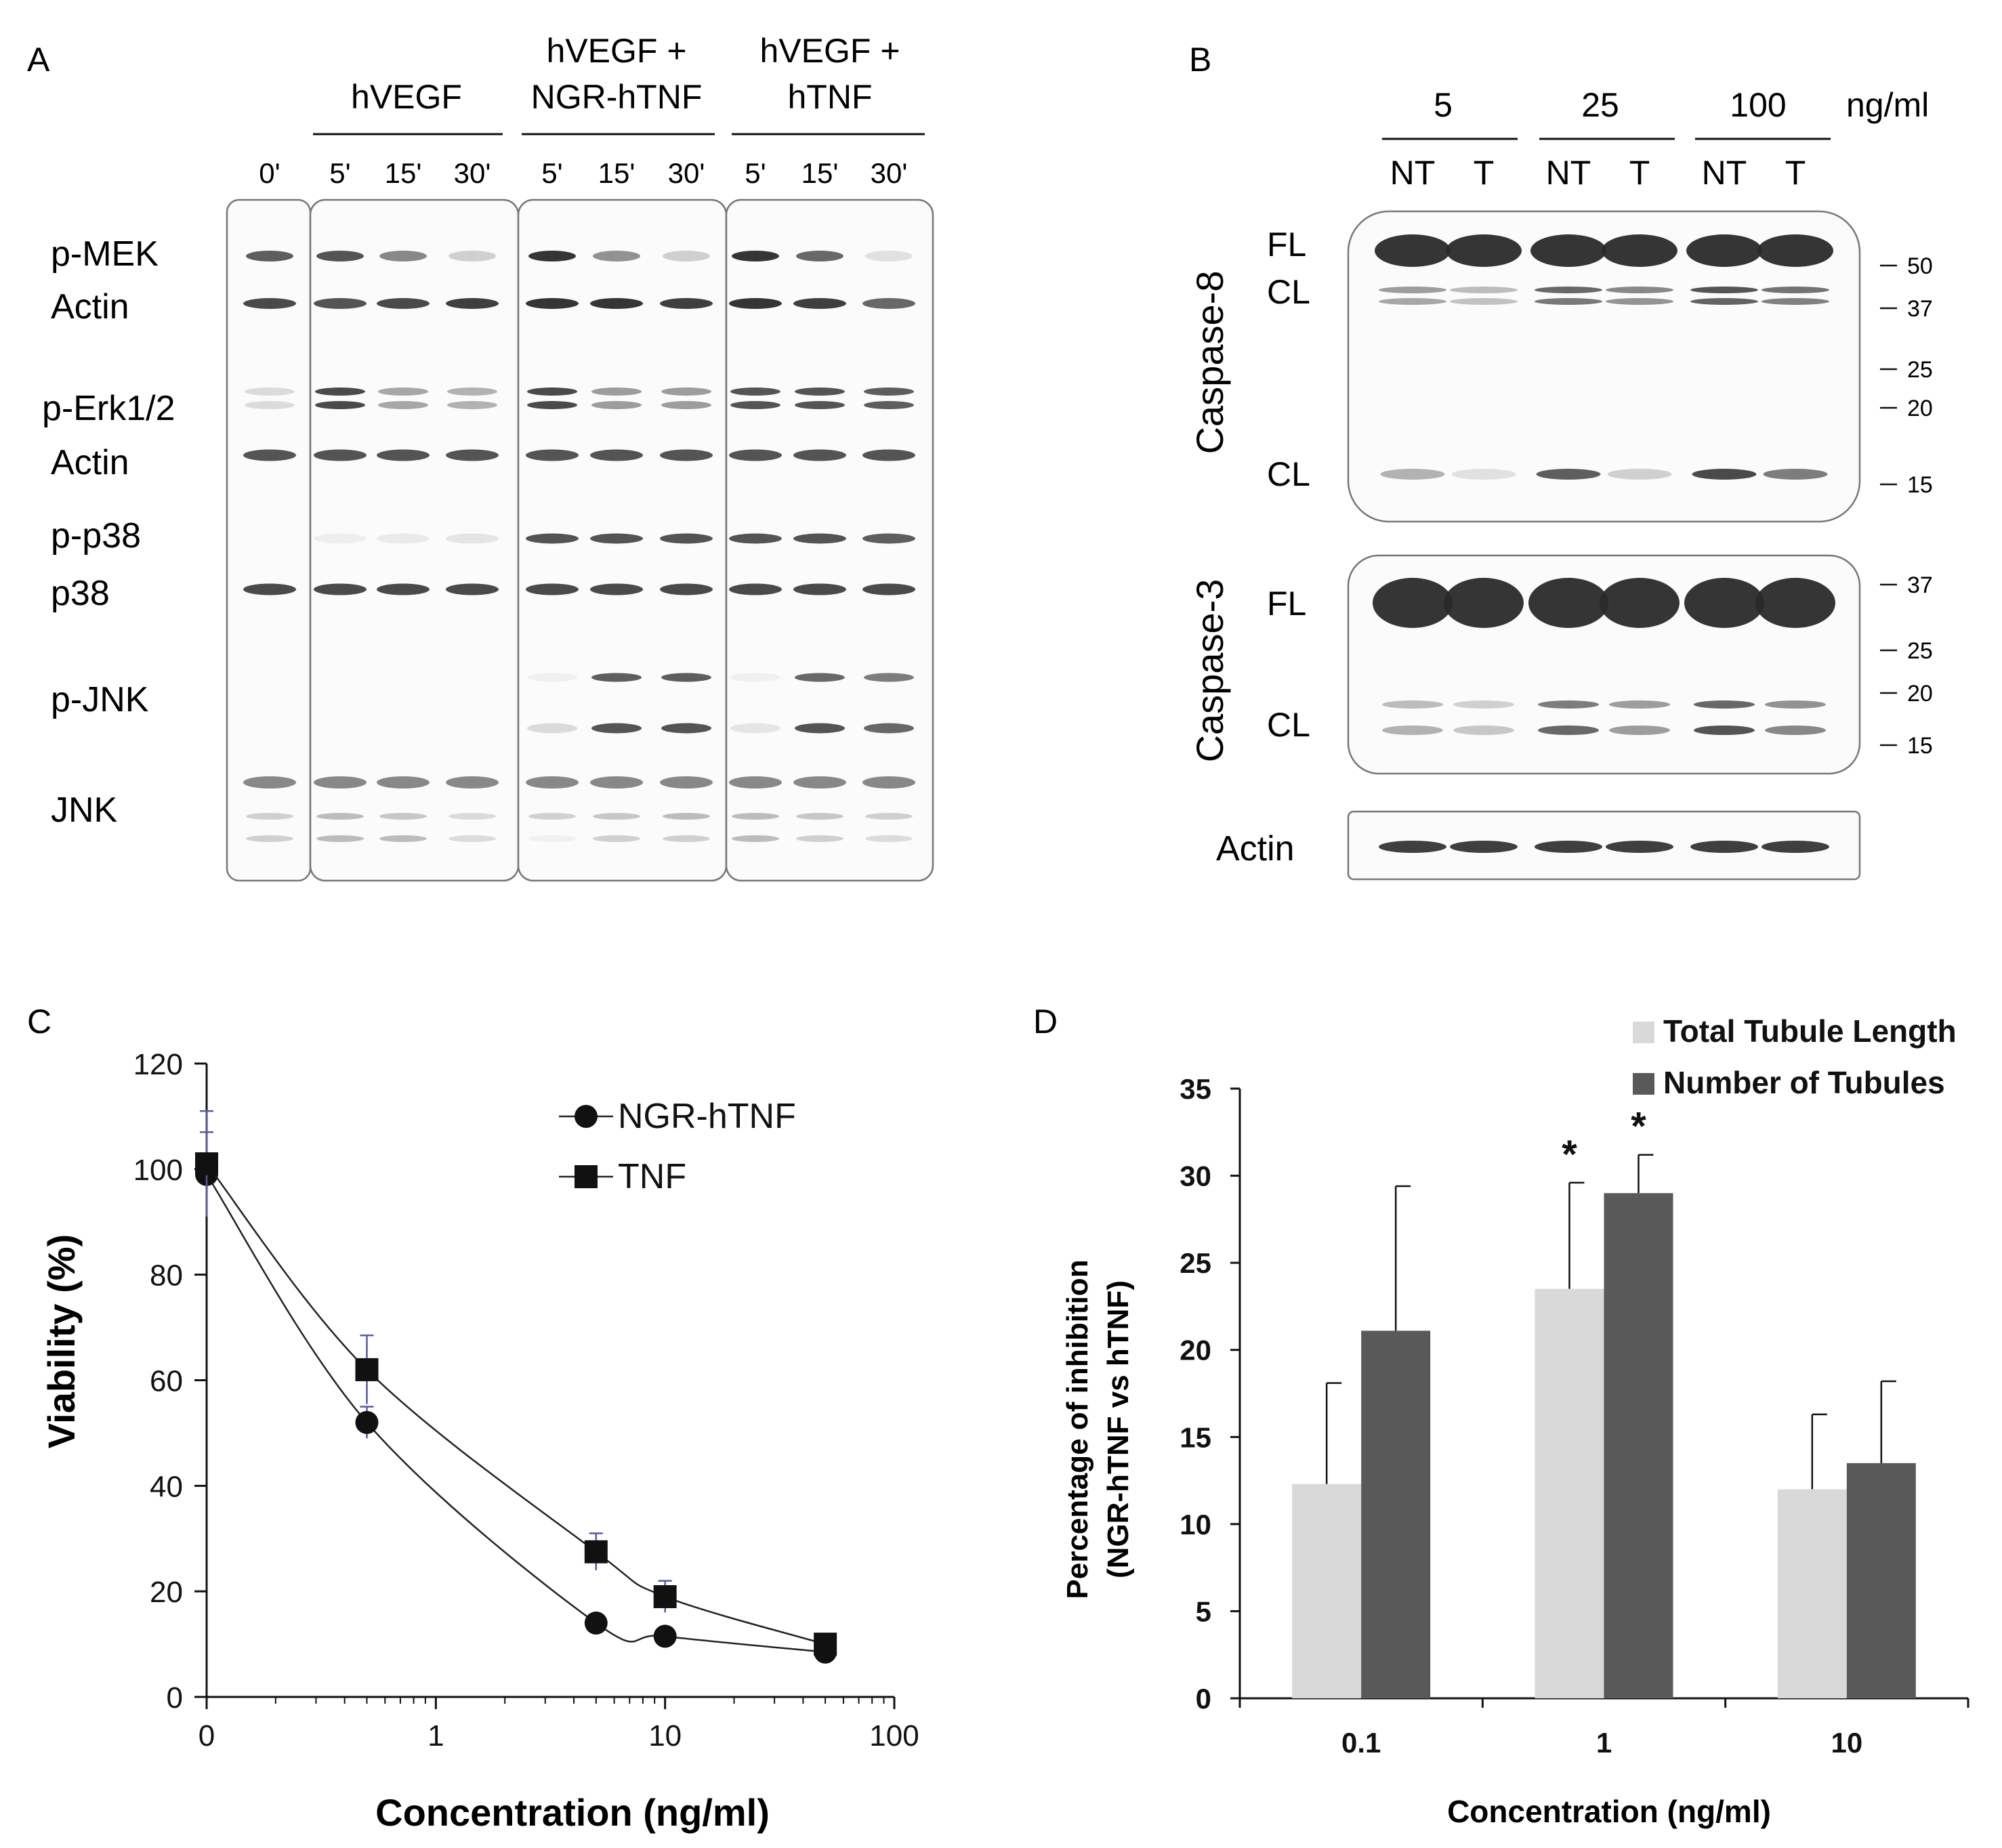  Describe the element at coordinates (755, 173) in the screenshot. I see `time-label-g3-5: 5'` at that location.